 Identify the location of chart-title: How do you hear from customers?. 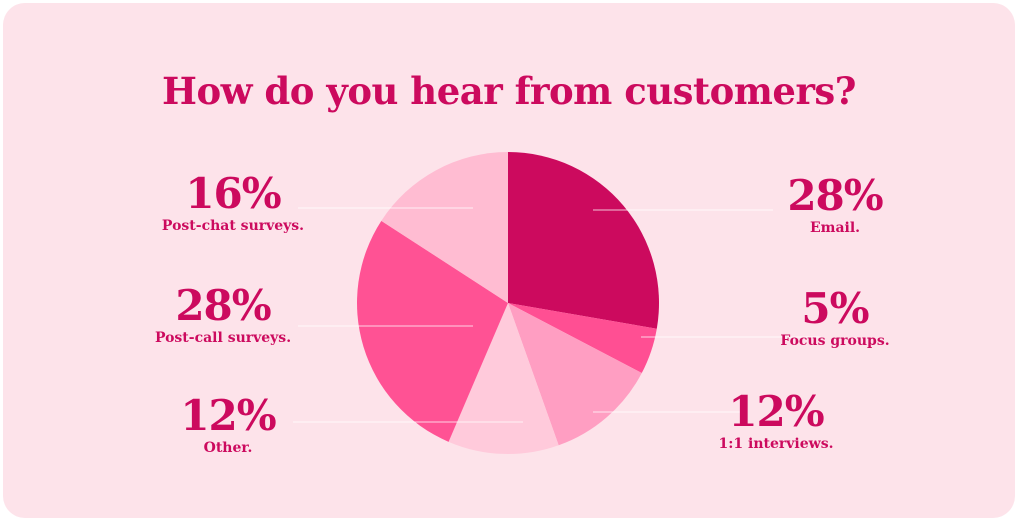
(509, 91).